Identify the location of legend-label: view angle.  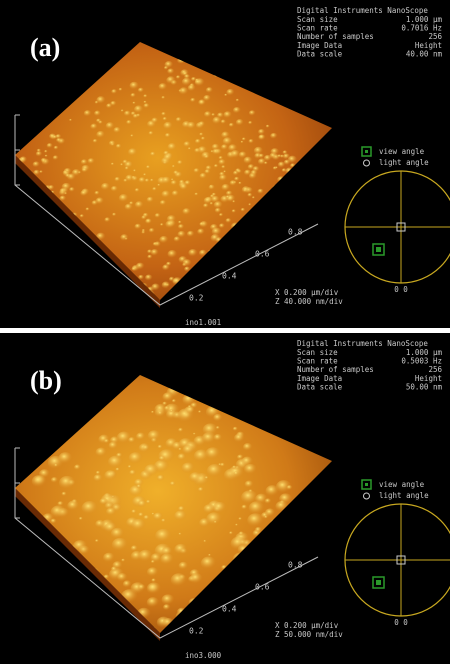
(402, 484).